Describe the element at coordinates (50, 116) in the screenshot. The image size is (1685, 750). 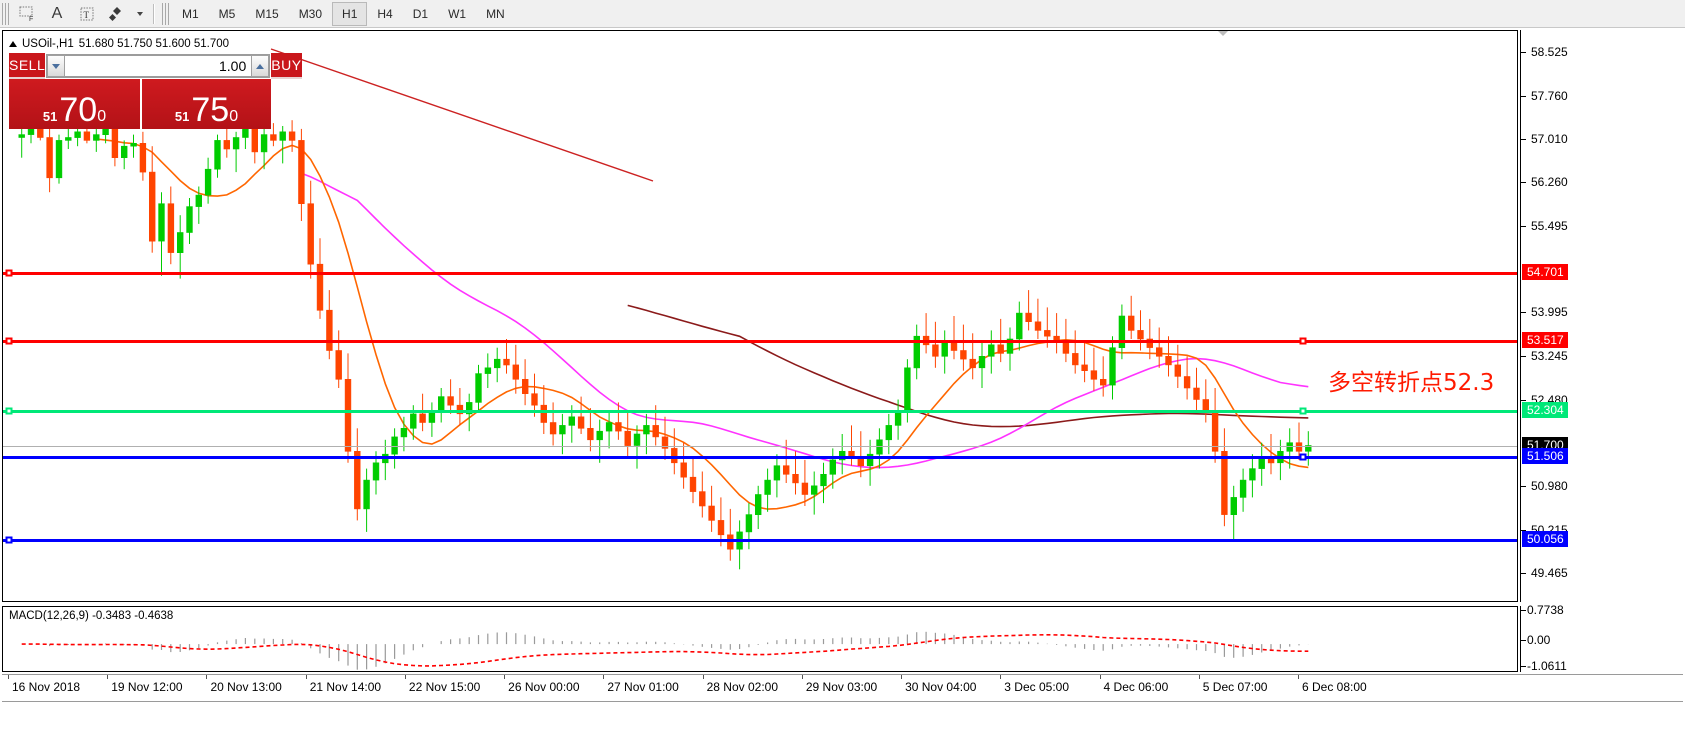
I see `sell-price-prefix: 51` at that location.